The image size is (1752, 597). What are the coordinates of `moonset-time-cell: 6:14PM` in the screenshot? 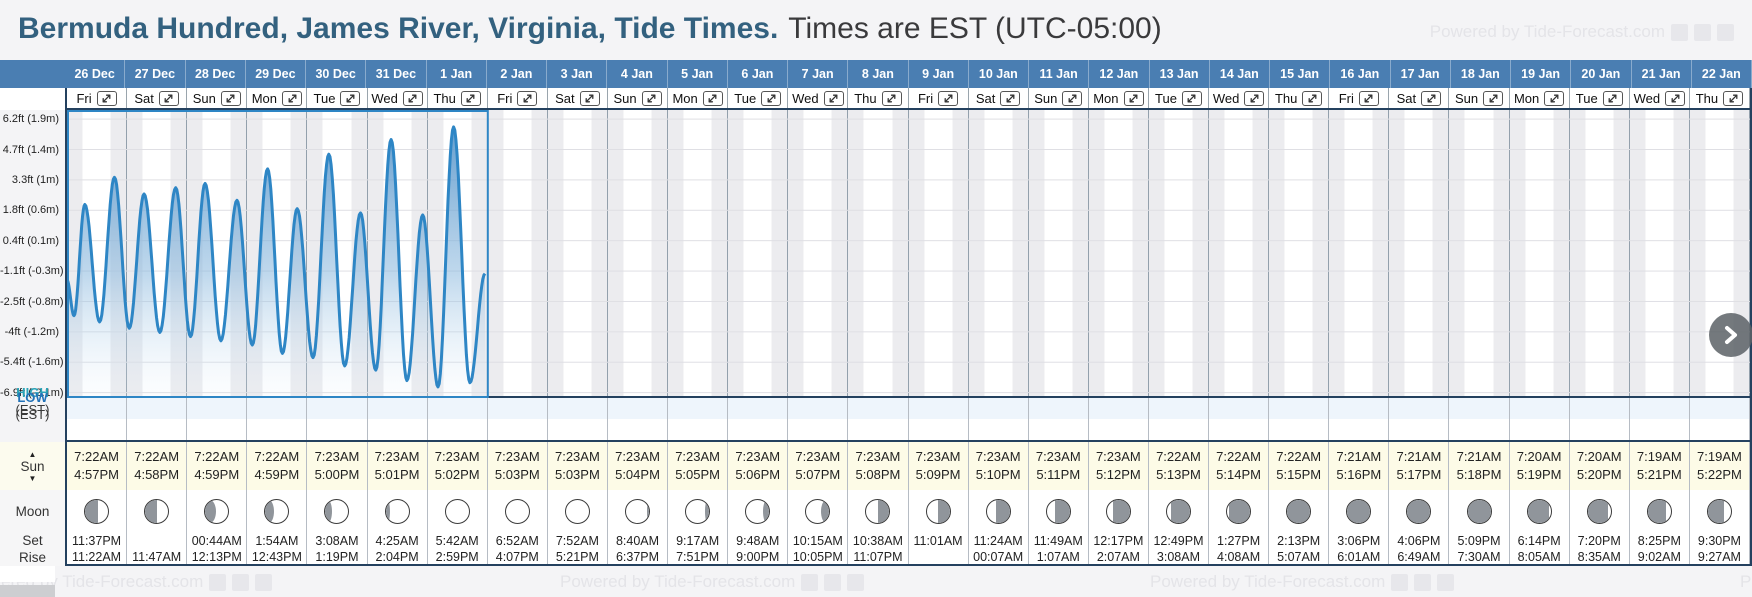 It's located at (1540, 540).